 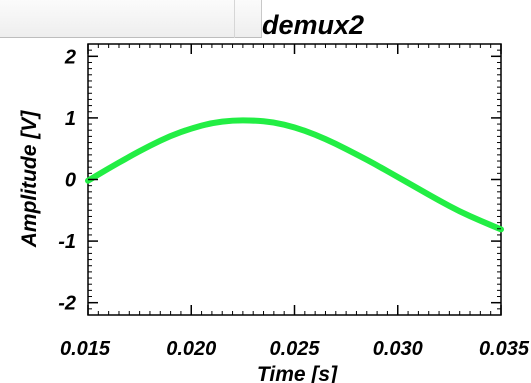 I want to click on x-tick-label: 0.015, so click(x=85, y=349).